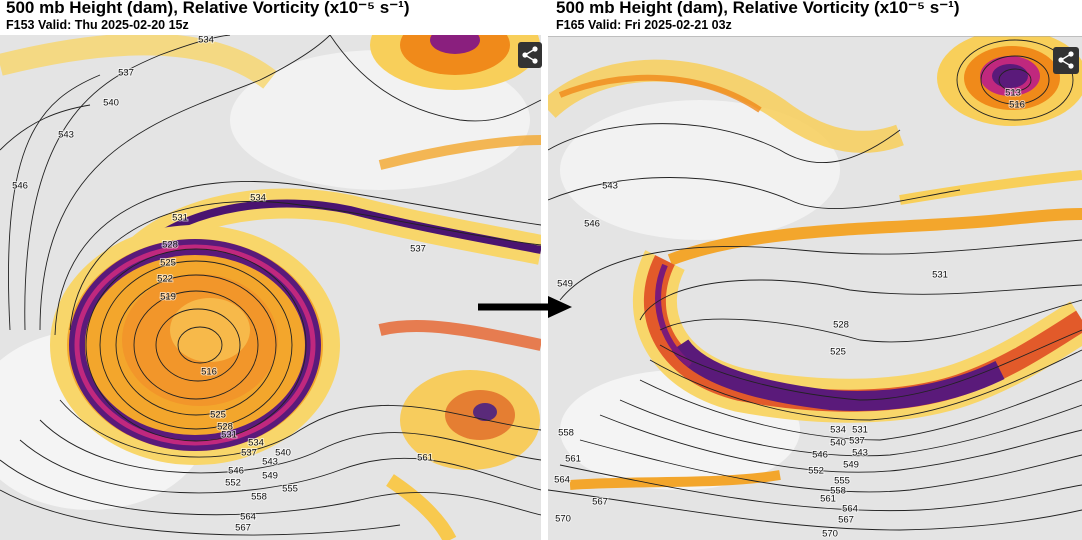  Describe the element at coordinates (525, 307) in the screenshot. I see `arrow` at that location.